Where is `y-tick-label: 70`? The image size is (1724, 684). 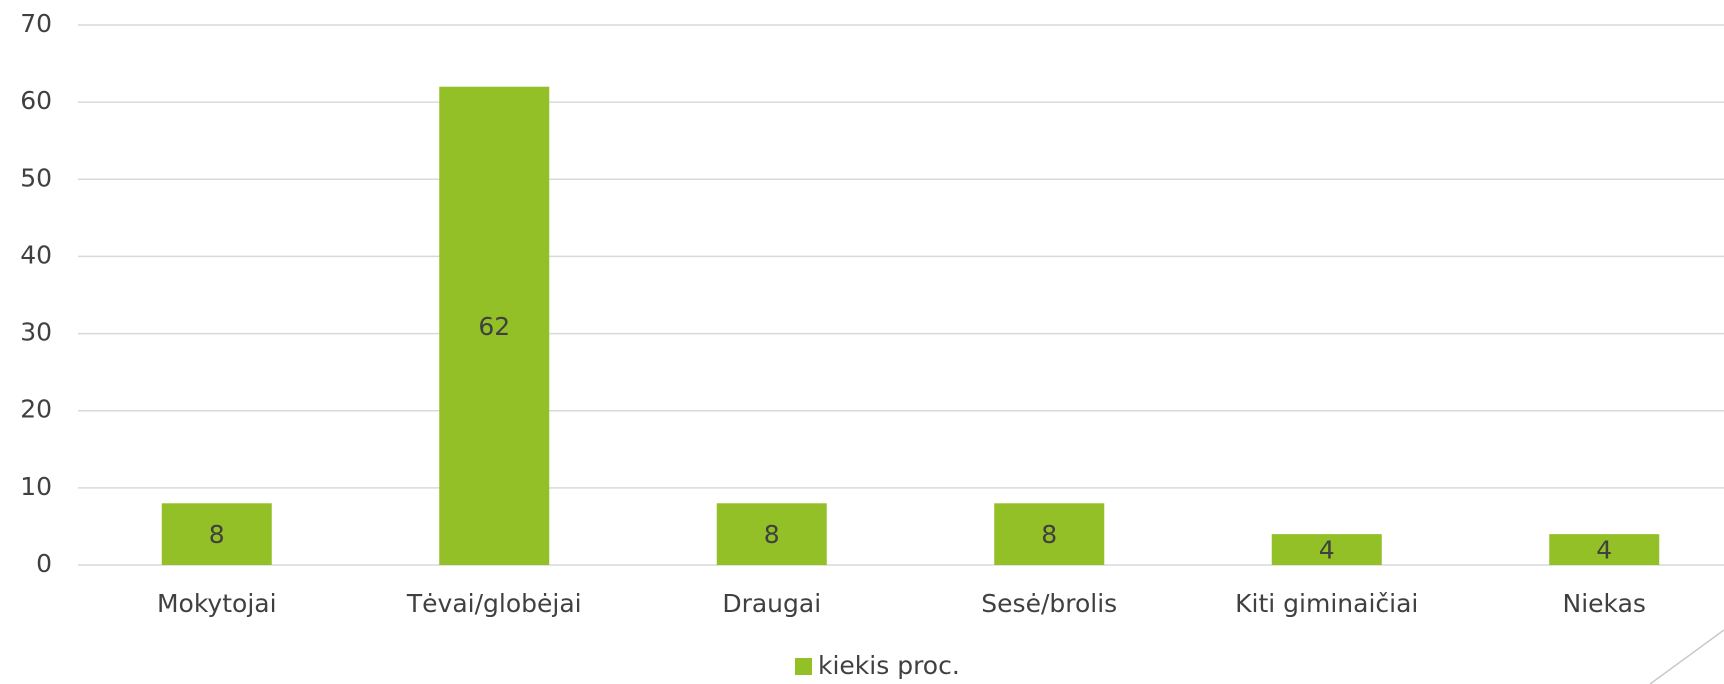 y-tick-label: 70 is located at coordinates (36, 23).